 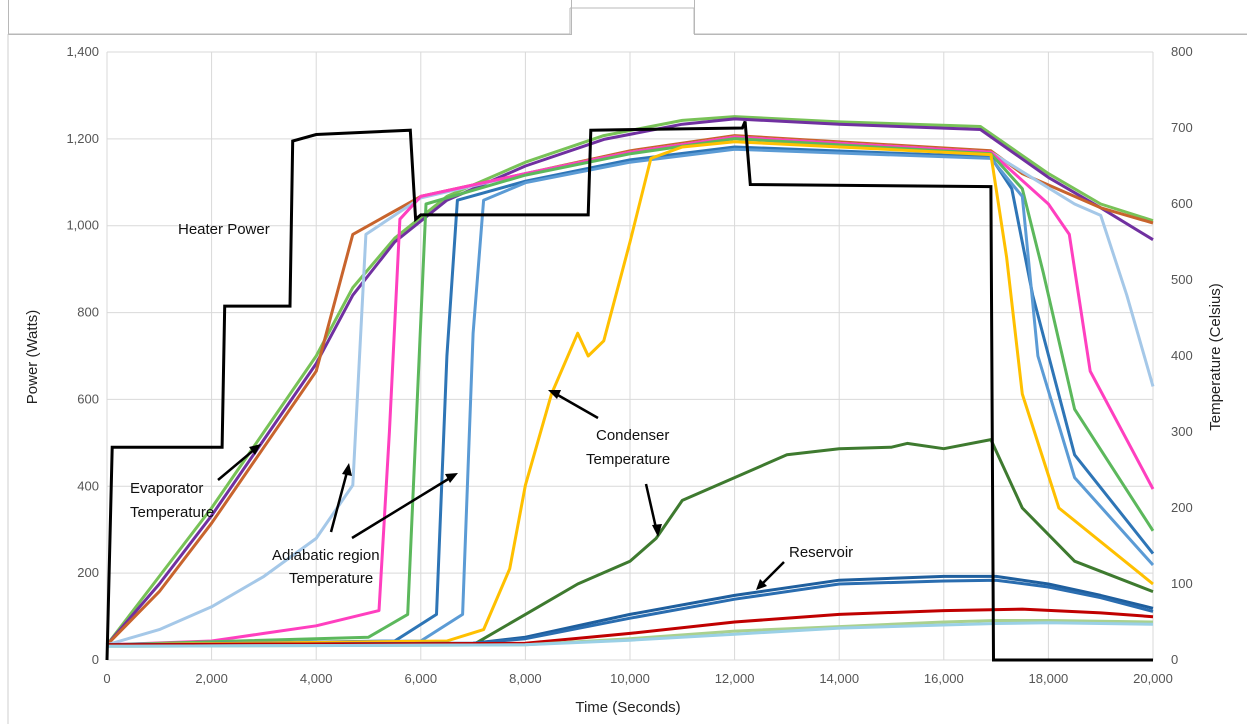 What do you see at coordinates (839, 678) in the screenshot?
I see `x-tick-label: 14,000` at bounding box center [839, 678].